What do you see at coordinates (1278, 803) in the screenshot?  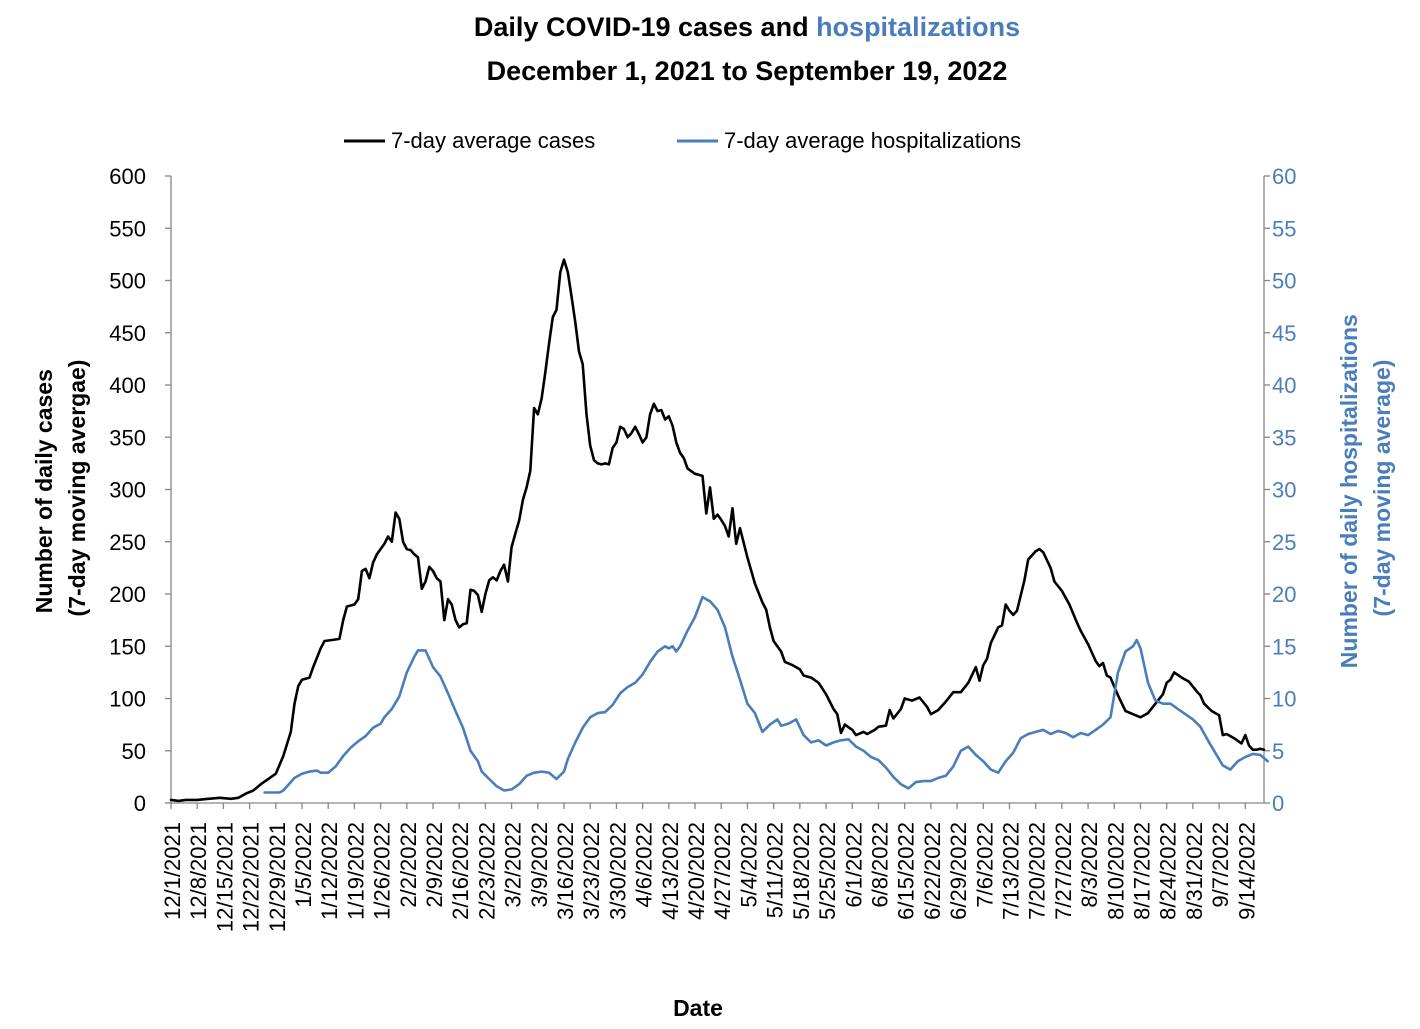 I see `y-right-tick-label: 0` at bounding box center [1278, 803].